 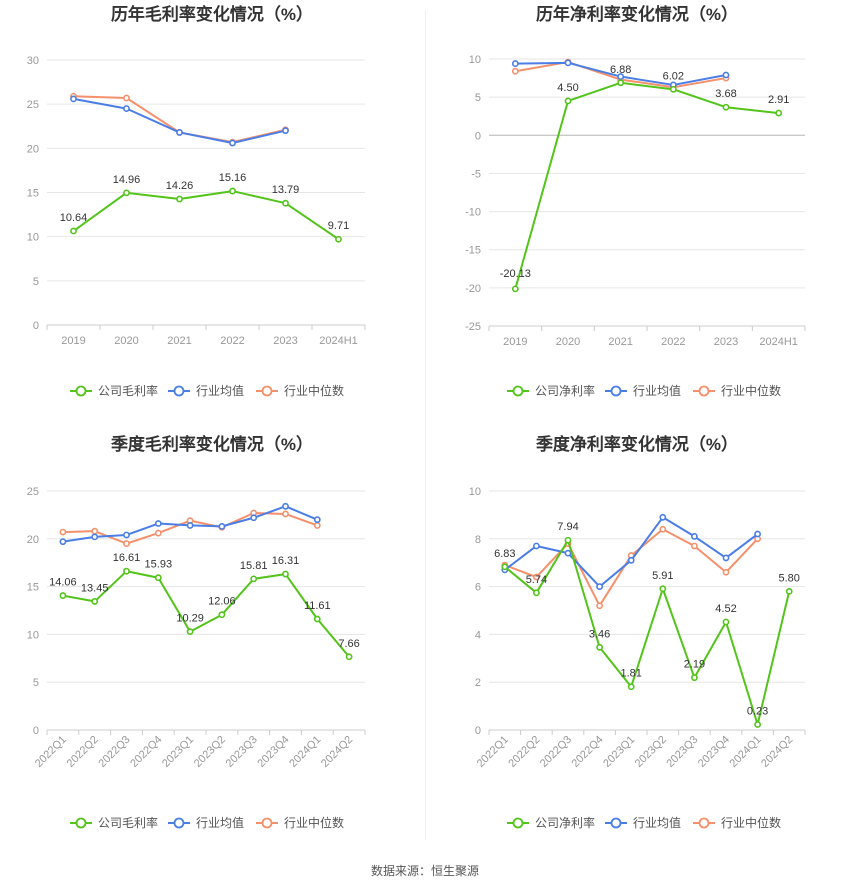 I want to click on legend-label: 公司毛利率, so click(x=128, y=390).